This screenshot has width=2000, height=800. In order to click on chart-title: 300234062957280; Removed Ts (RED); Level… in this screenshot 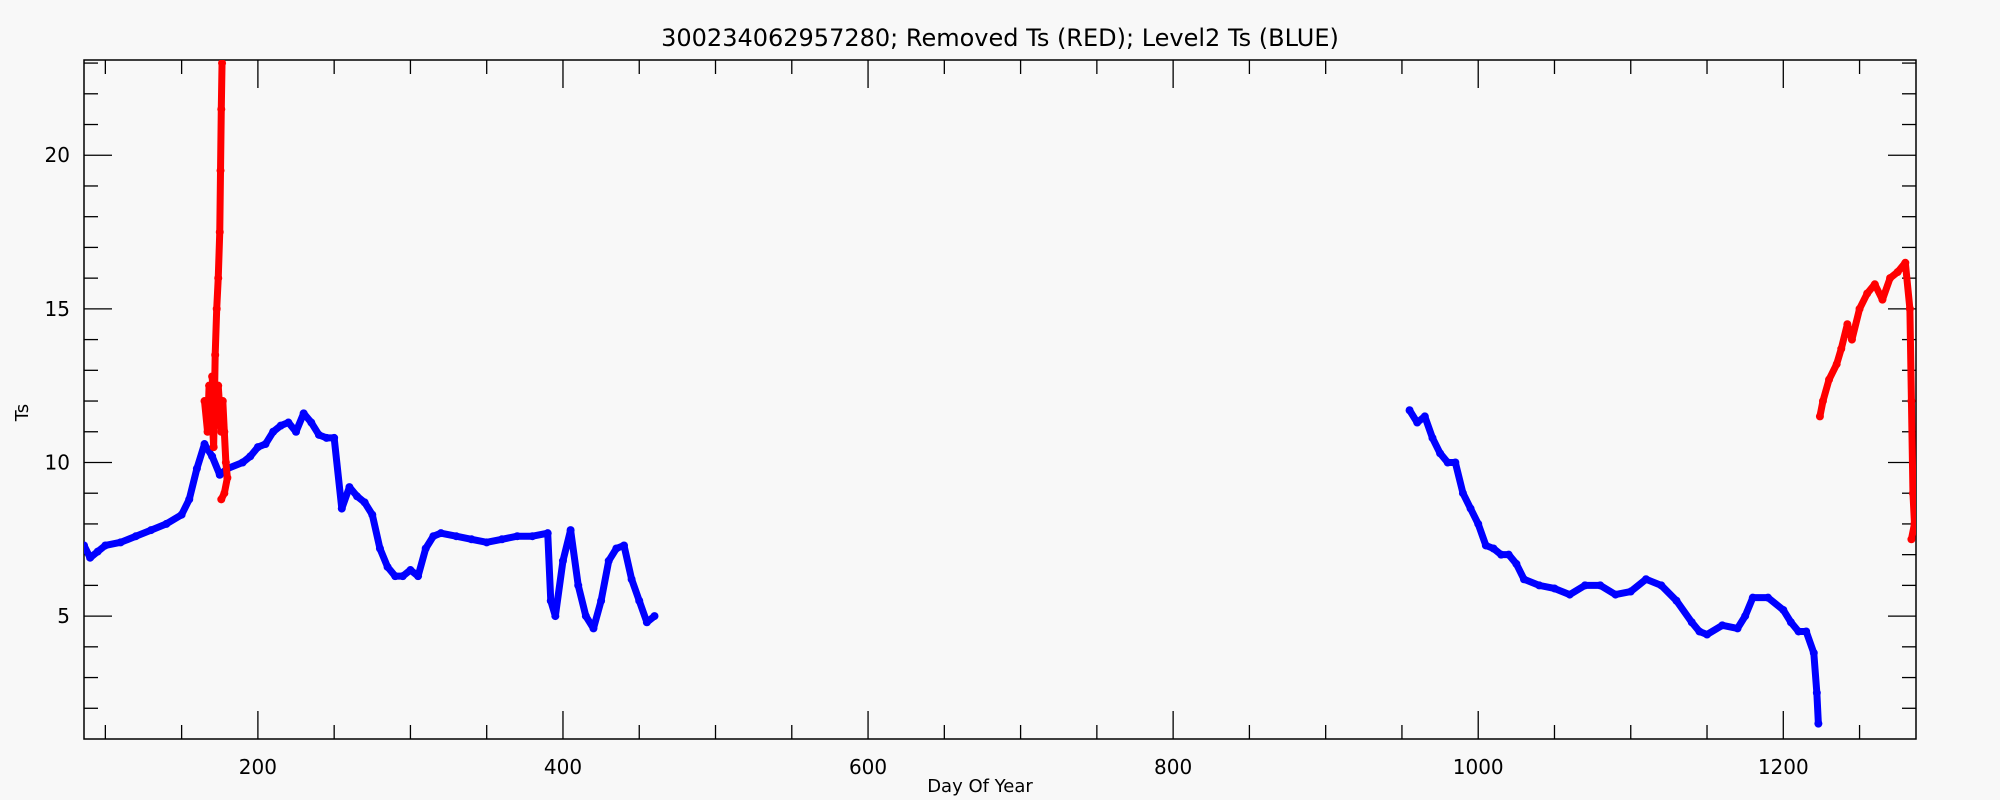, I will do `click(1000, 38)`.